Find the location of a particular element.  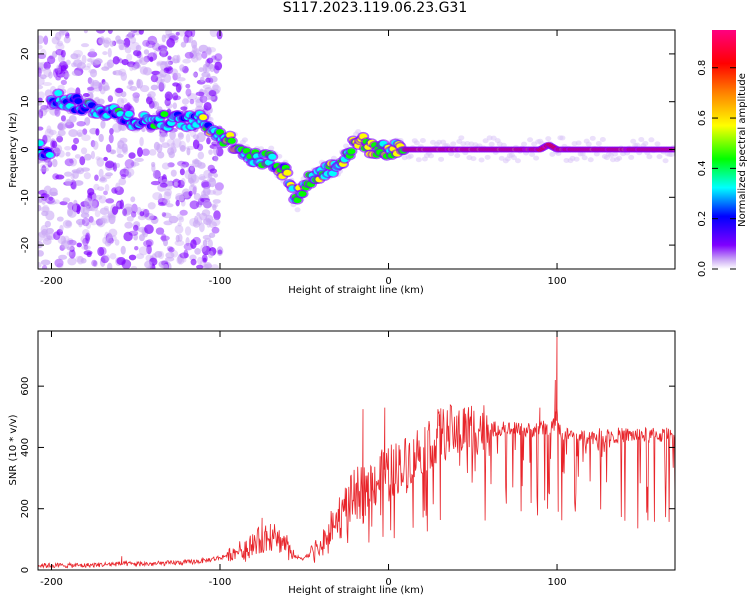

colorbar-tick-label: 0.6 is located at coordinates (702, 118).